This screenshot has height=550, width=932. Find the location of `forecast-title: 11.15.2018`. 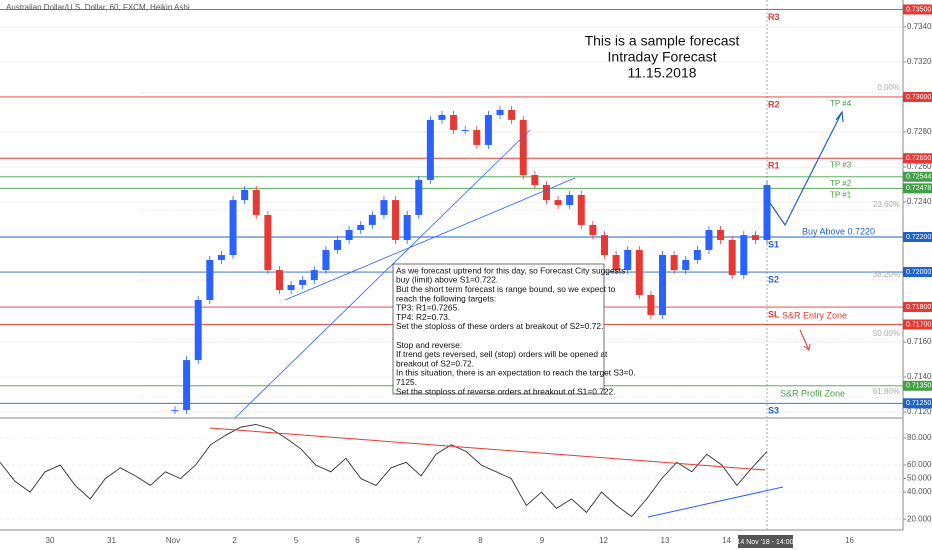

forecast-title: 11.15.2018 is located at coordinates (661, 73).